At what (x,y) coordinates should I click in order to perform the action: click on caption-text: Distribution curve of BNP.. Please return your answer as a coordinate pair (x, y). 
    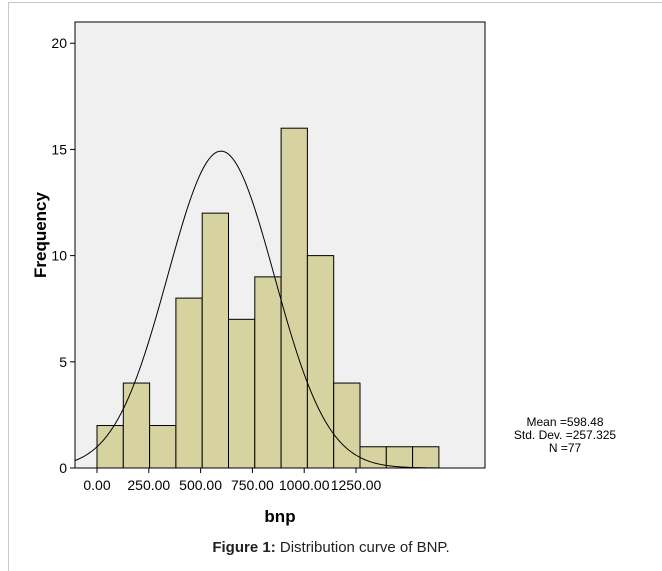
    Looking at the image, I should click on (362, 547).